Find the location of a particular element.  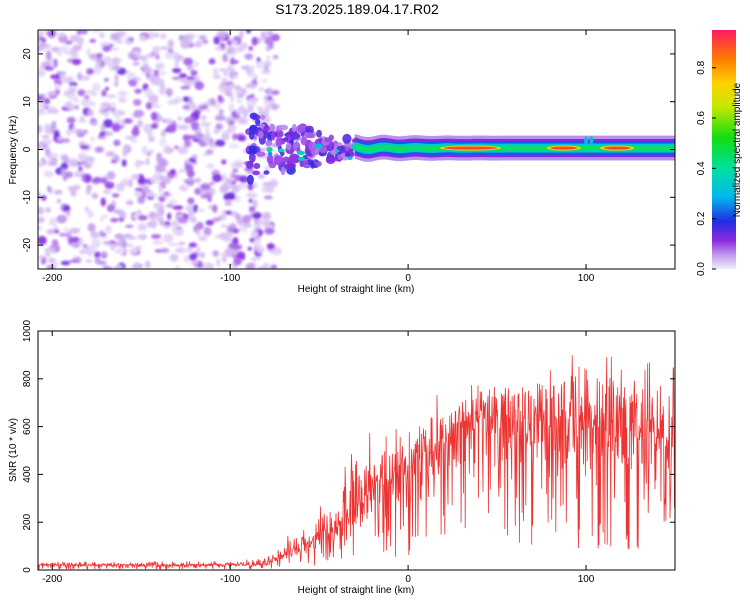

snr-y-axis-label: SNR (10 * v/v) is located at coordinates (13, 450).